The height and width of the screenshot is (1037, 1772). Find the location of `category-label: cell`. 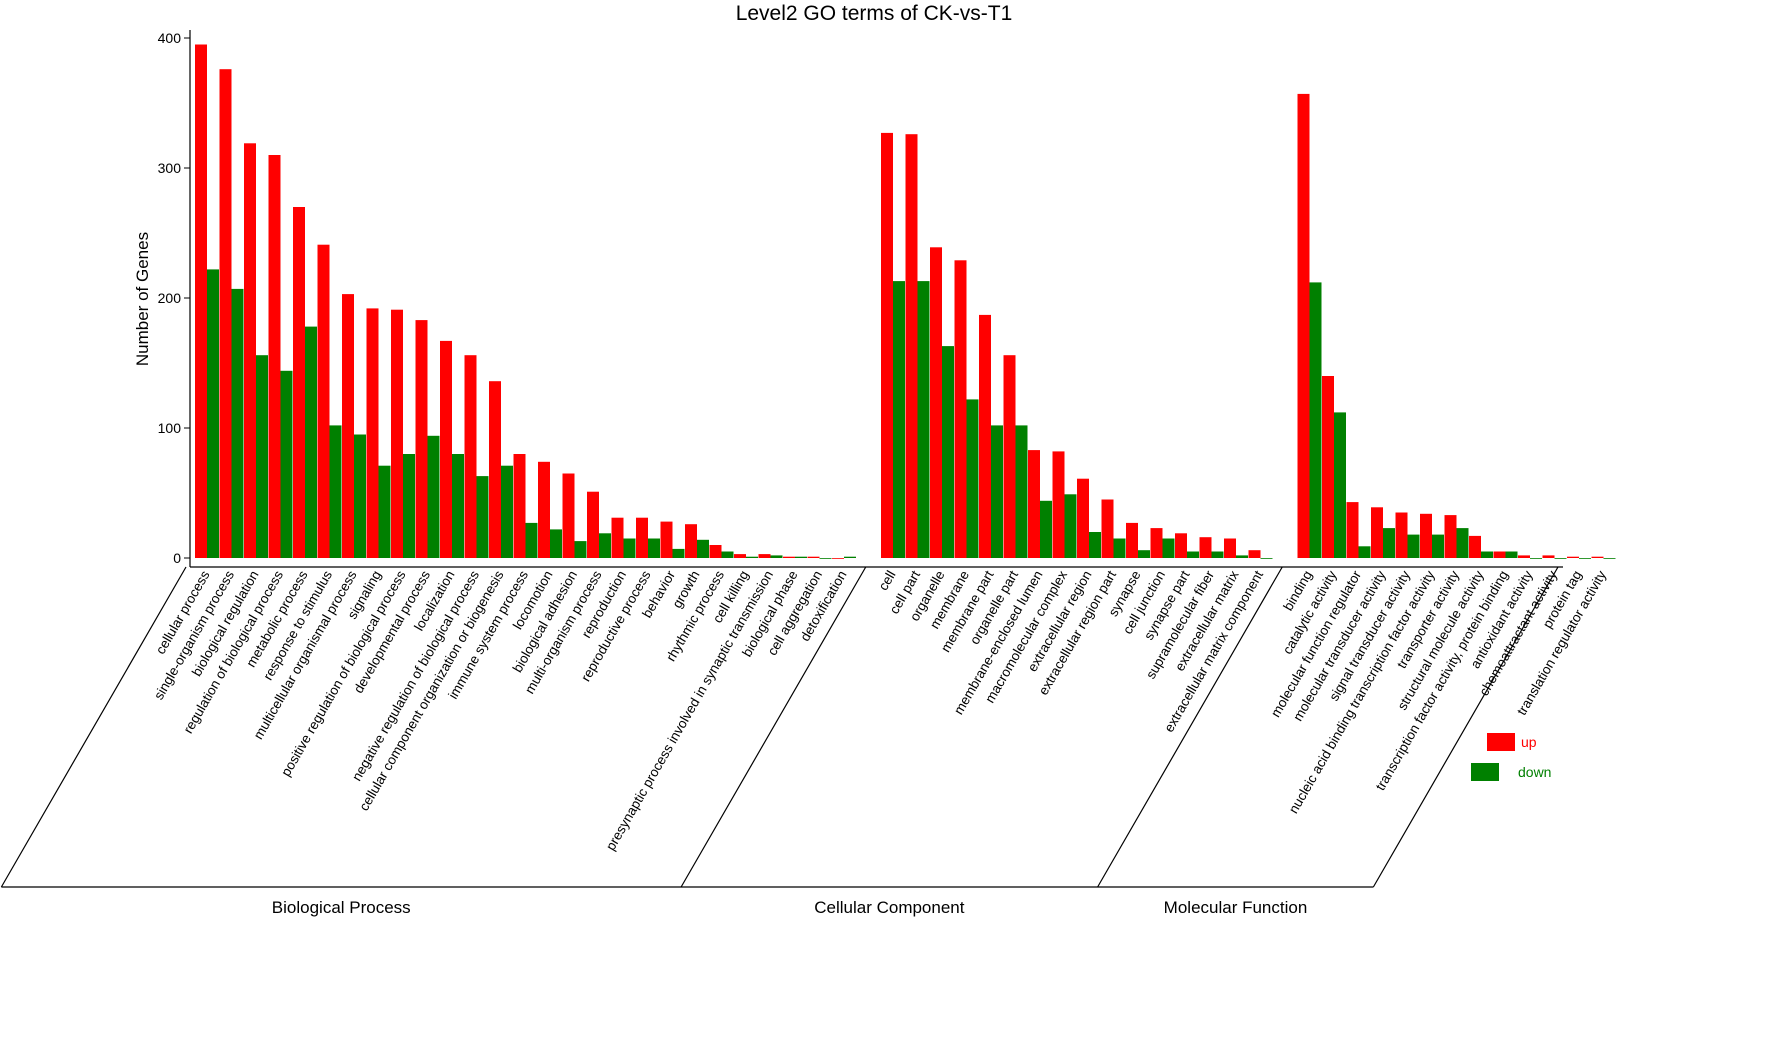

category-label: cell is located at coordinates (886, 580).